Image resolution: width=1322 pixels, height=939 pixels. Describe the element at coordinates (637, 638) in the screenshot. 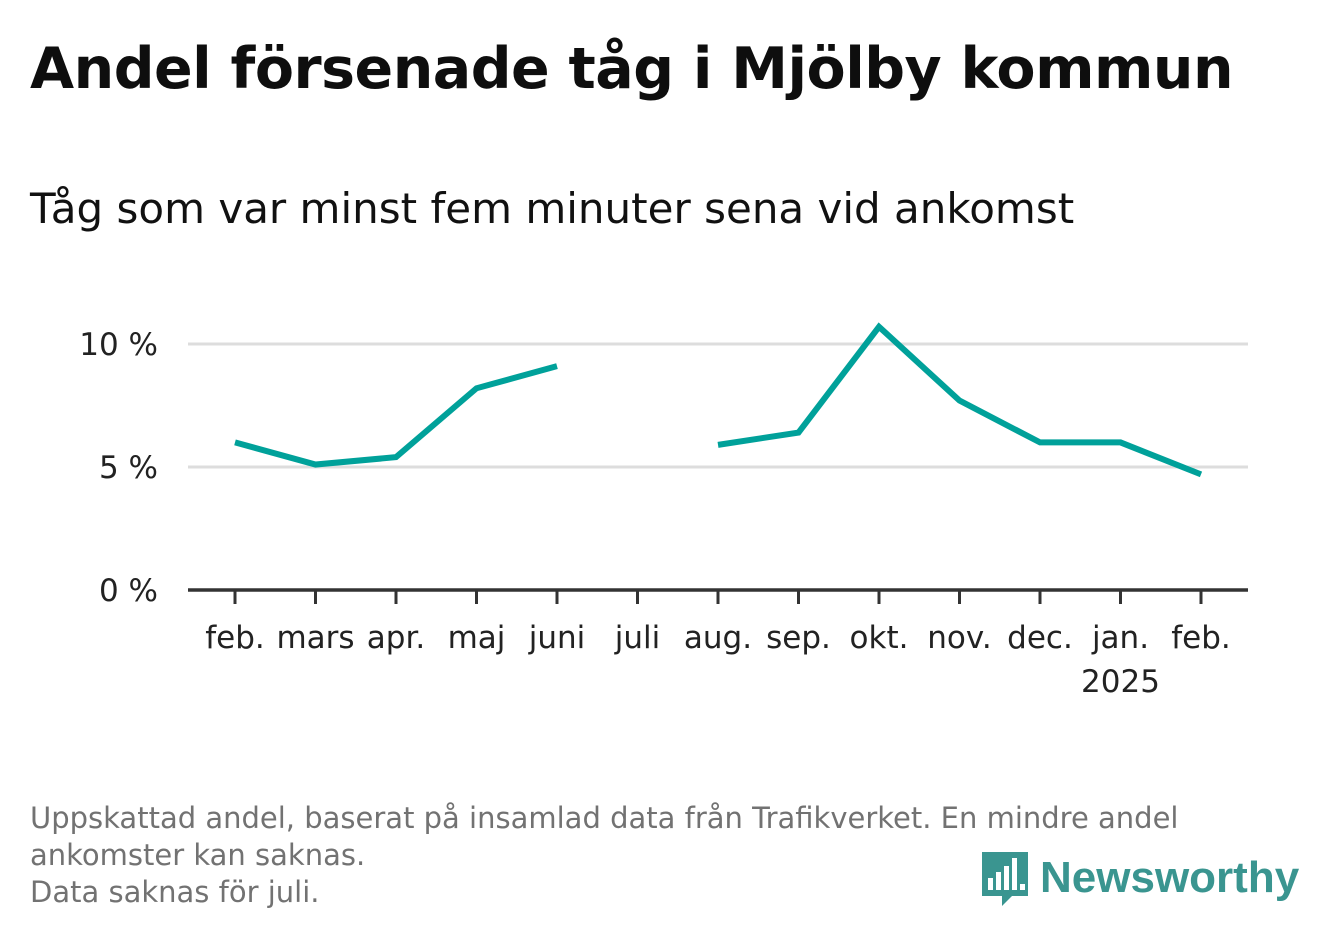

I see `x-tick-label: juli` at that location.